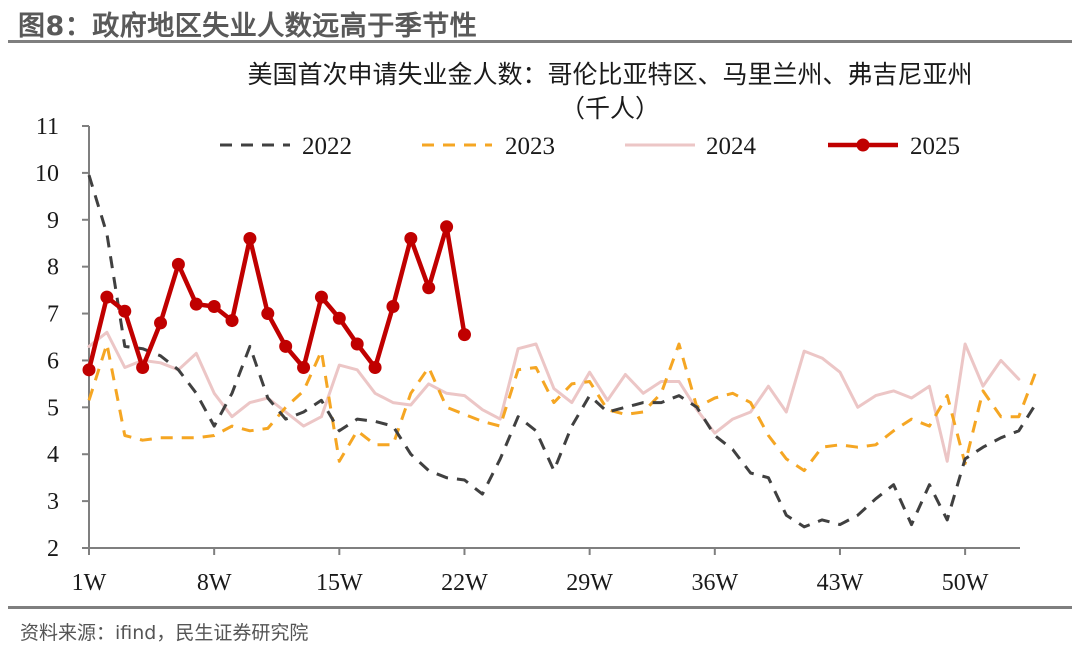 This screenshot has height=653, width=1080. What do you see at coordinates (540, 607) in the screenshot?
I see `bottom-divider` at bounding box center [540, 607].